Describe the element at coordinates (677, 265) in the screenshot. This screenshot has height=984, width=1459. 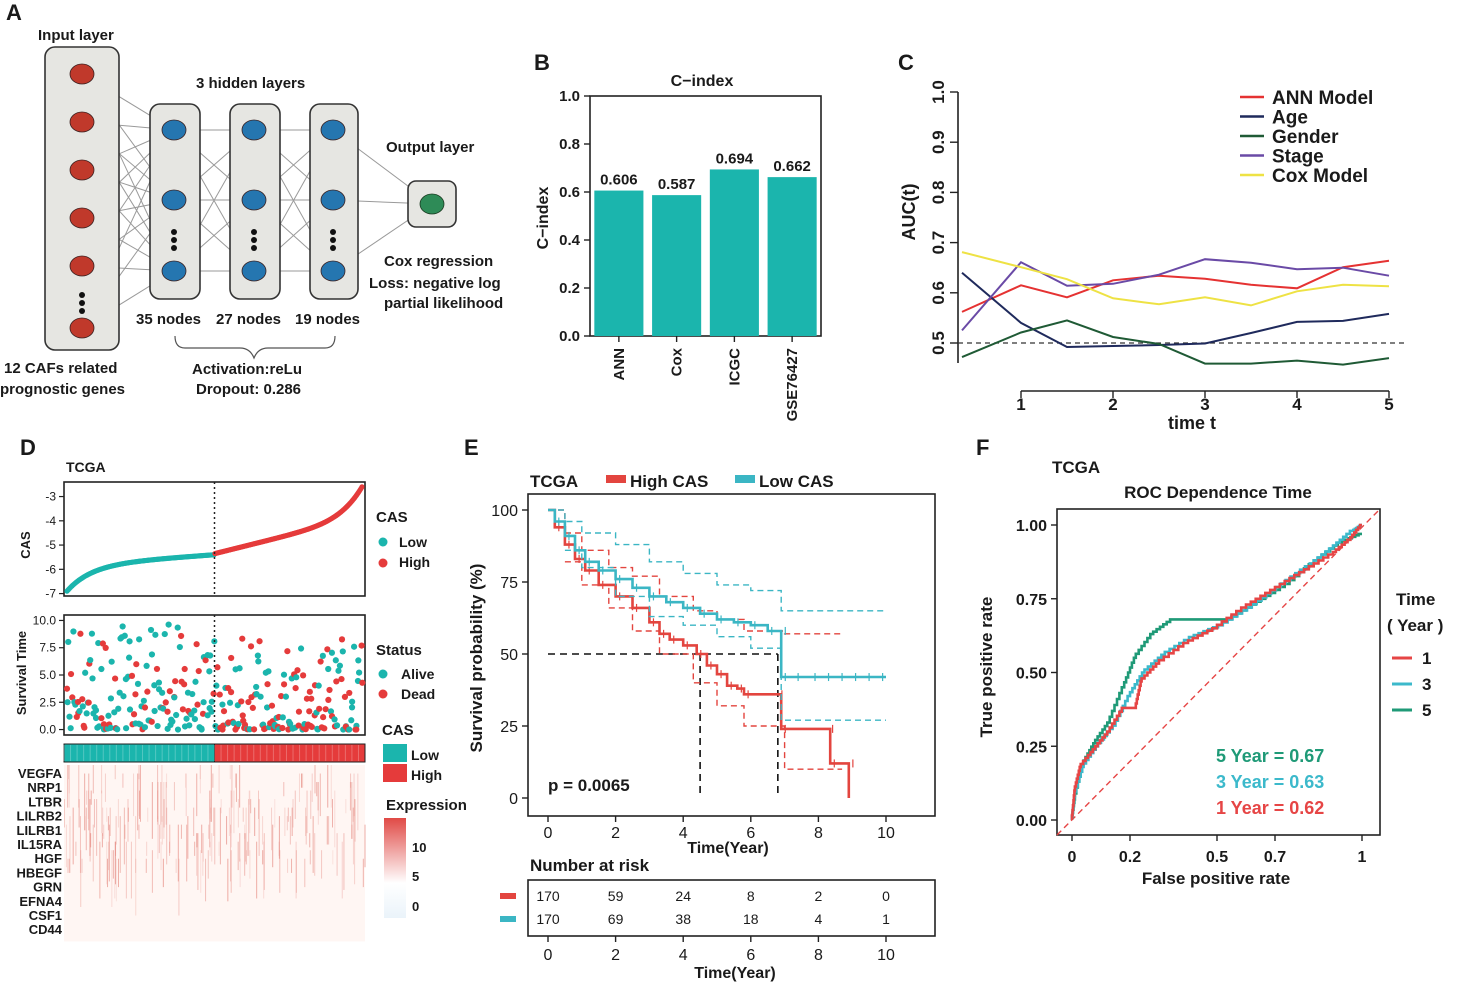
I see `cindex-bar-cox` at that location.